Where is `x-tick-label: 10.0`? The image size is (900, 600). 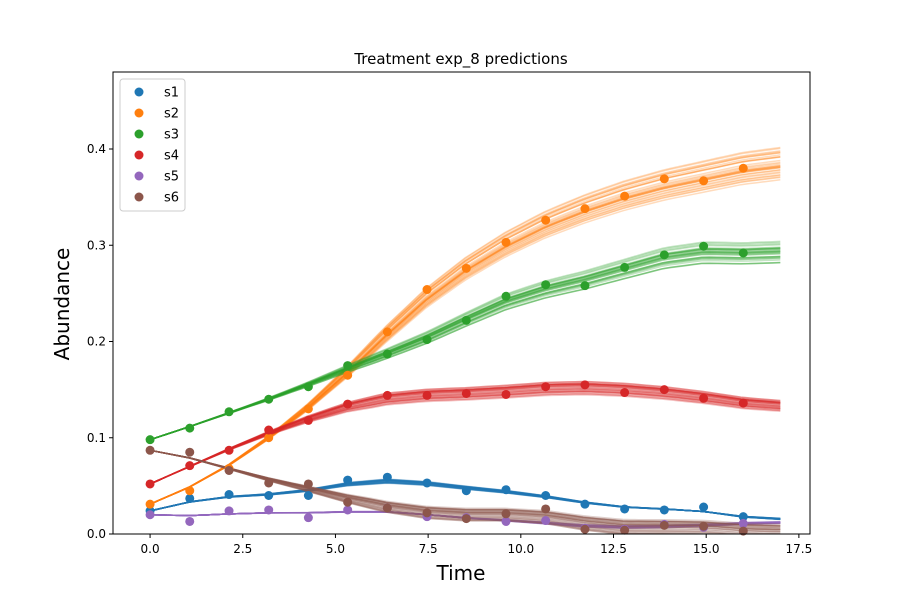
x-tick-label: 10.0 is located at coordinates (520, 549).